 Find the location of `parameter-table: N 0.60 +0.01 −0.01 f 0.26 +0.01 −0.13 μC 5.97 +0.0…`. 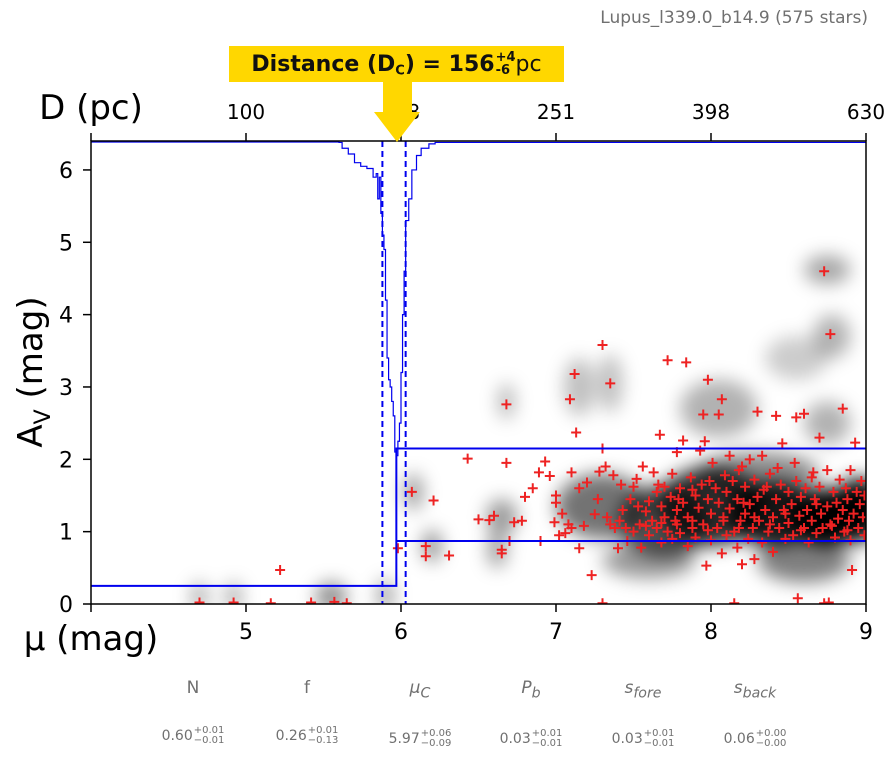

parameter-table: N 0.60 +0.01 −0.01 f 0.26 +0.01 −0.13 μC 5.97 +0.0… is located at coordinates (480, 714).